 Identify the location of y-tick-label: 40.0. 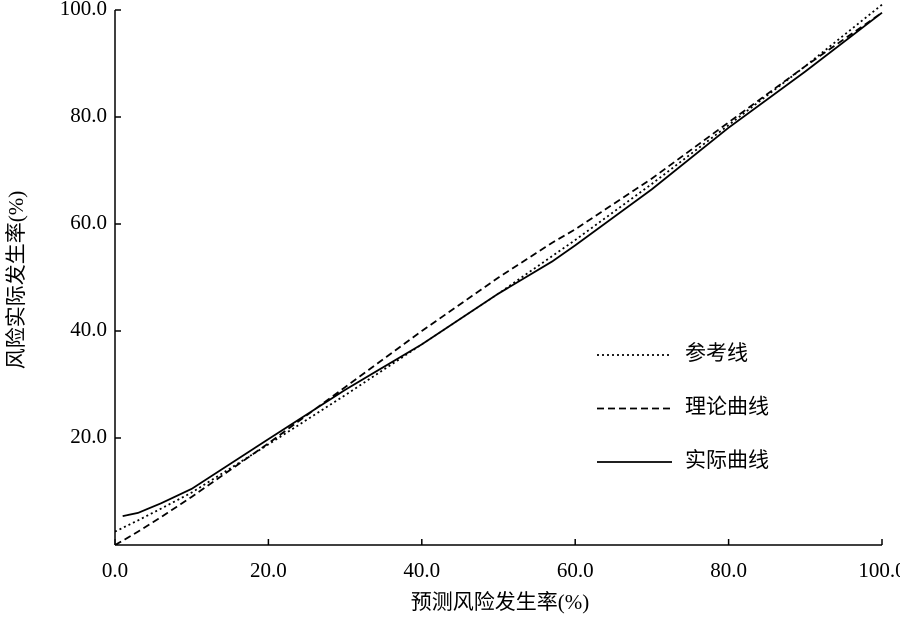
(88, 329).